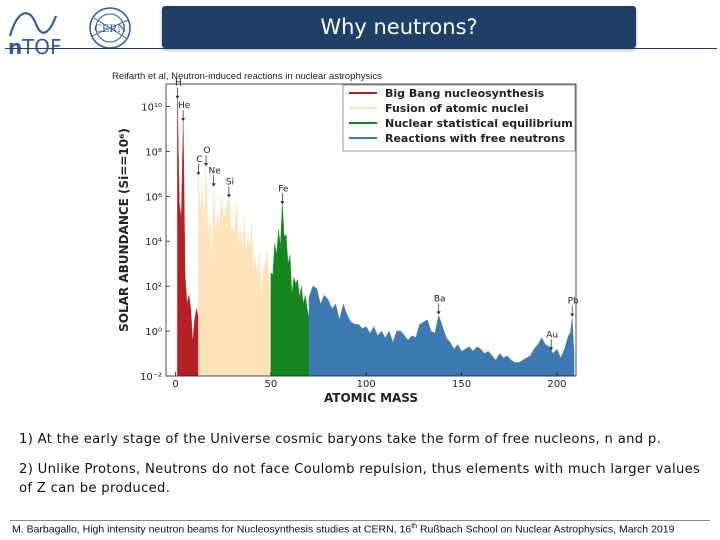  What do you see at coordinates (552, 335) in the screenshot?
I see `annotation-au: Au` at bounding box center [552, 335].